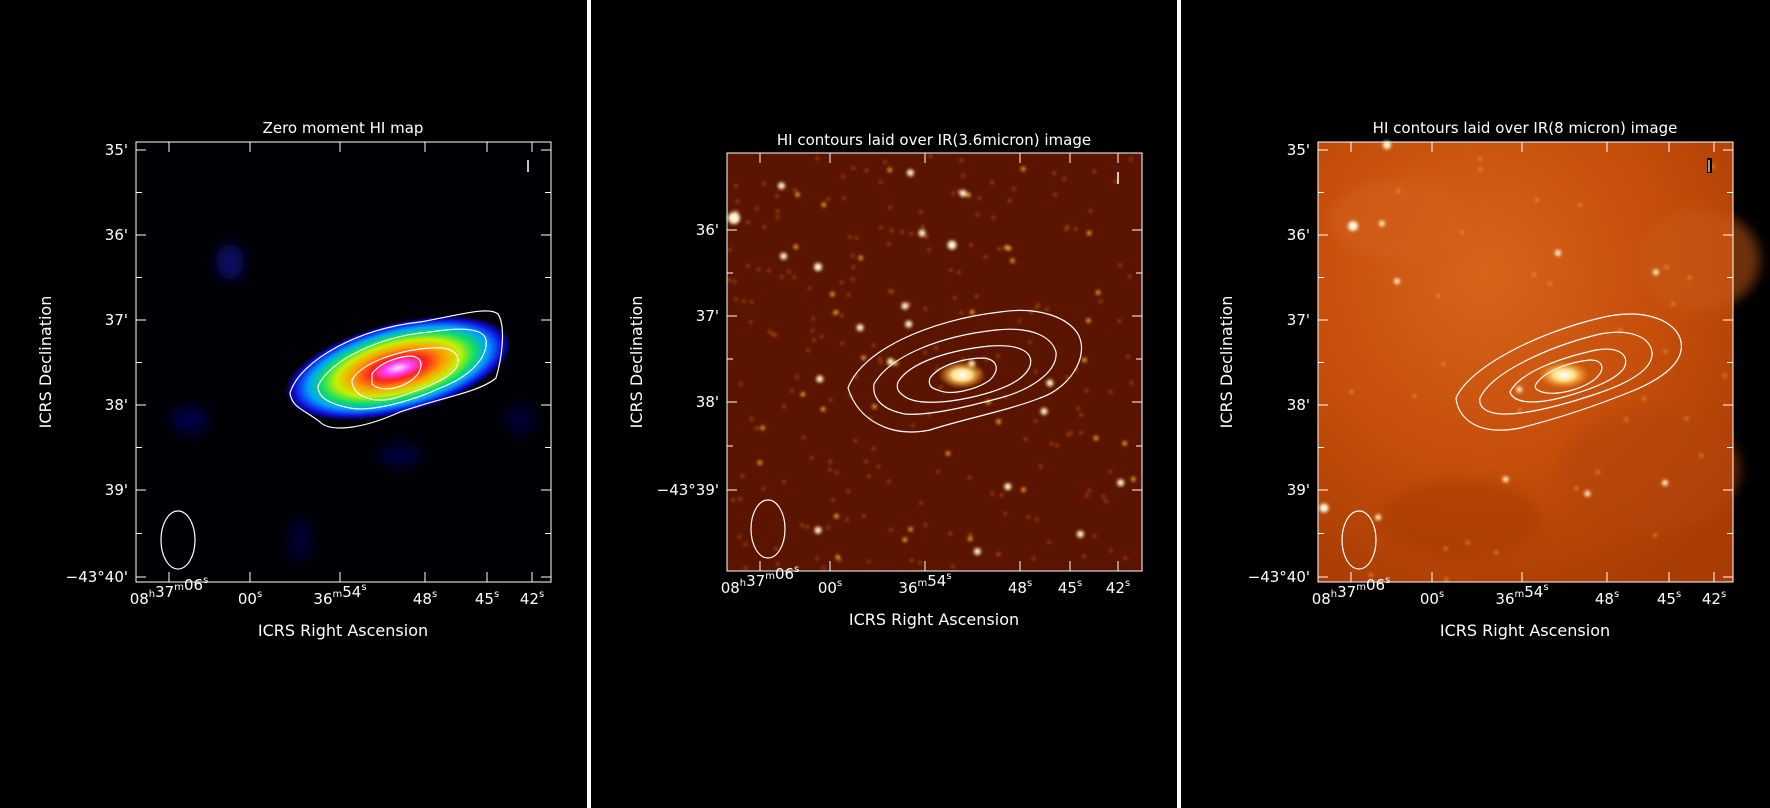  What do you see at coordinates (688, 490) in the screenshot?
I see `dec-tick-label: −43°39'` at bounding box center [688, 490].